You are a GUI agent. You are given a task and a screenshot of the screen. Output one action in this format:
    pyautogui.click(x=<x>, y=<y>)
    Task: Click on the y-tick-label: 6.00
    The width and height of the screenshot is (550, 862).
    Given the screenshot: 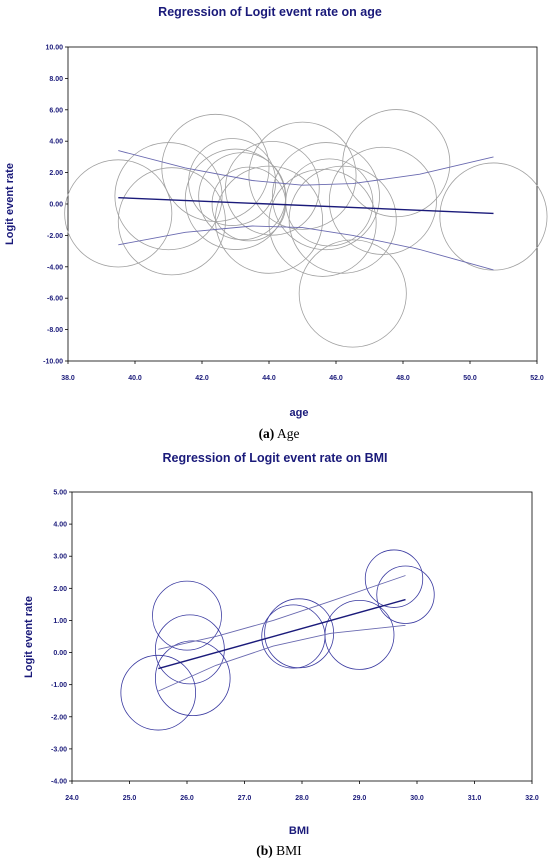 What is the action you would take?
    pyautogui.click(x=56, y=110)
    